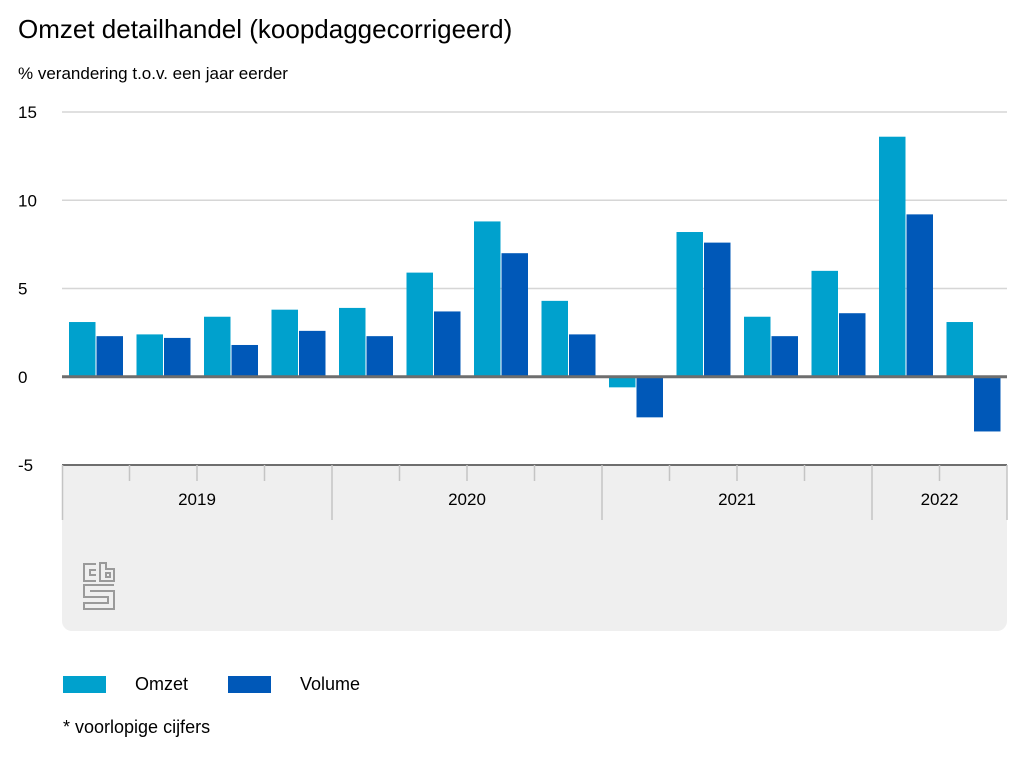  I want to click on legend-item-volume: Volume, so click(294, 684).